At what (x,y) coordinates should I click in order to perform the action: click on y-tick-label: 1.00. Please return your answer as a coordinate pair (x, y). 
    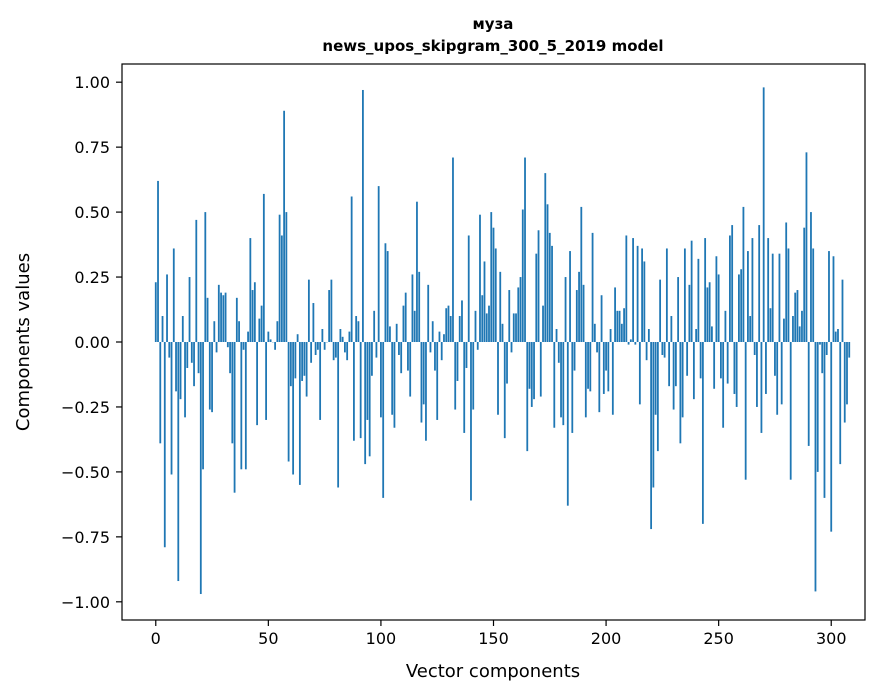
    Looking at the image, I should click on (92, 82).